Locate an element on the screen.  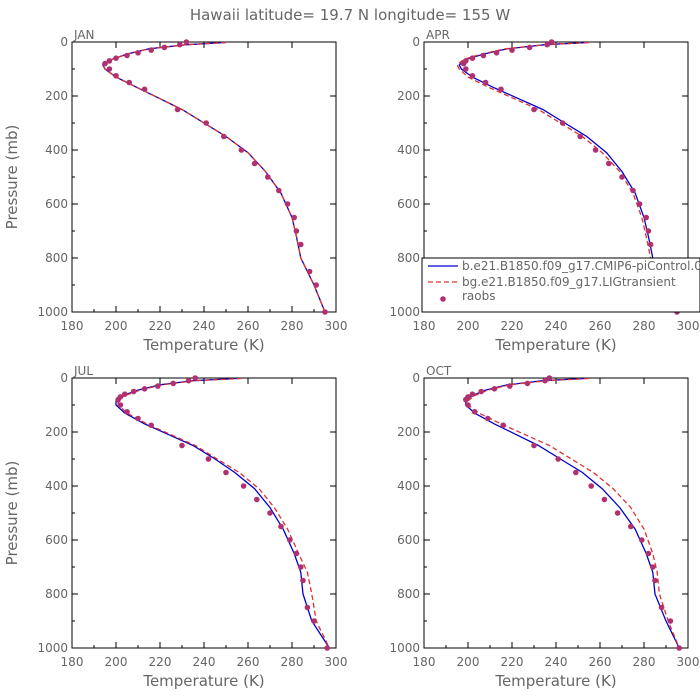
x-tick-label: 220 is located at coordinates (160, 326).